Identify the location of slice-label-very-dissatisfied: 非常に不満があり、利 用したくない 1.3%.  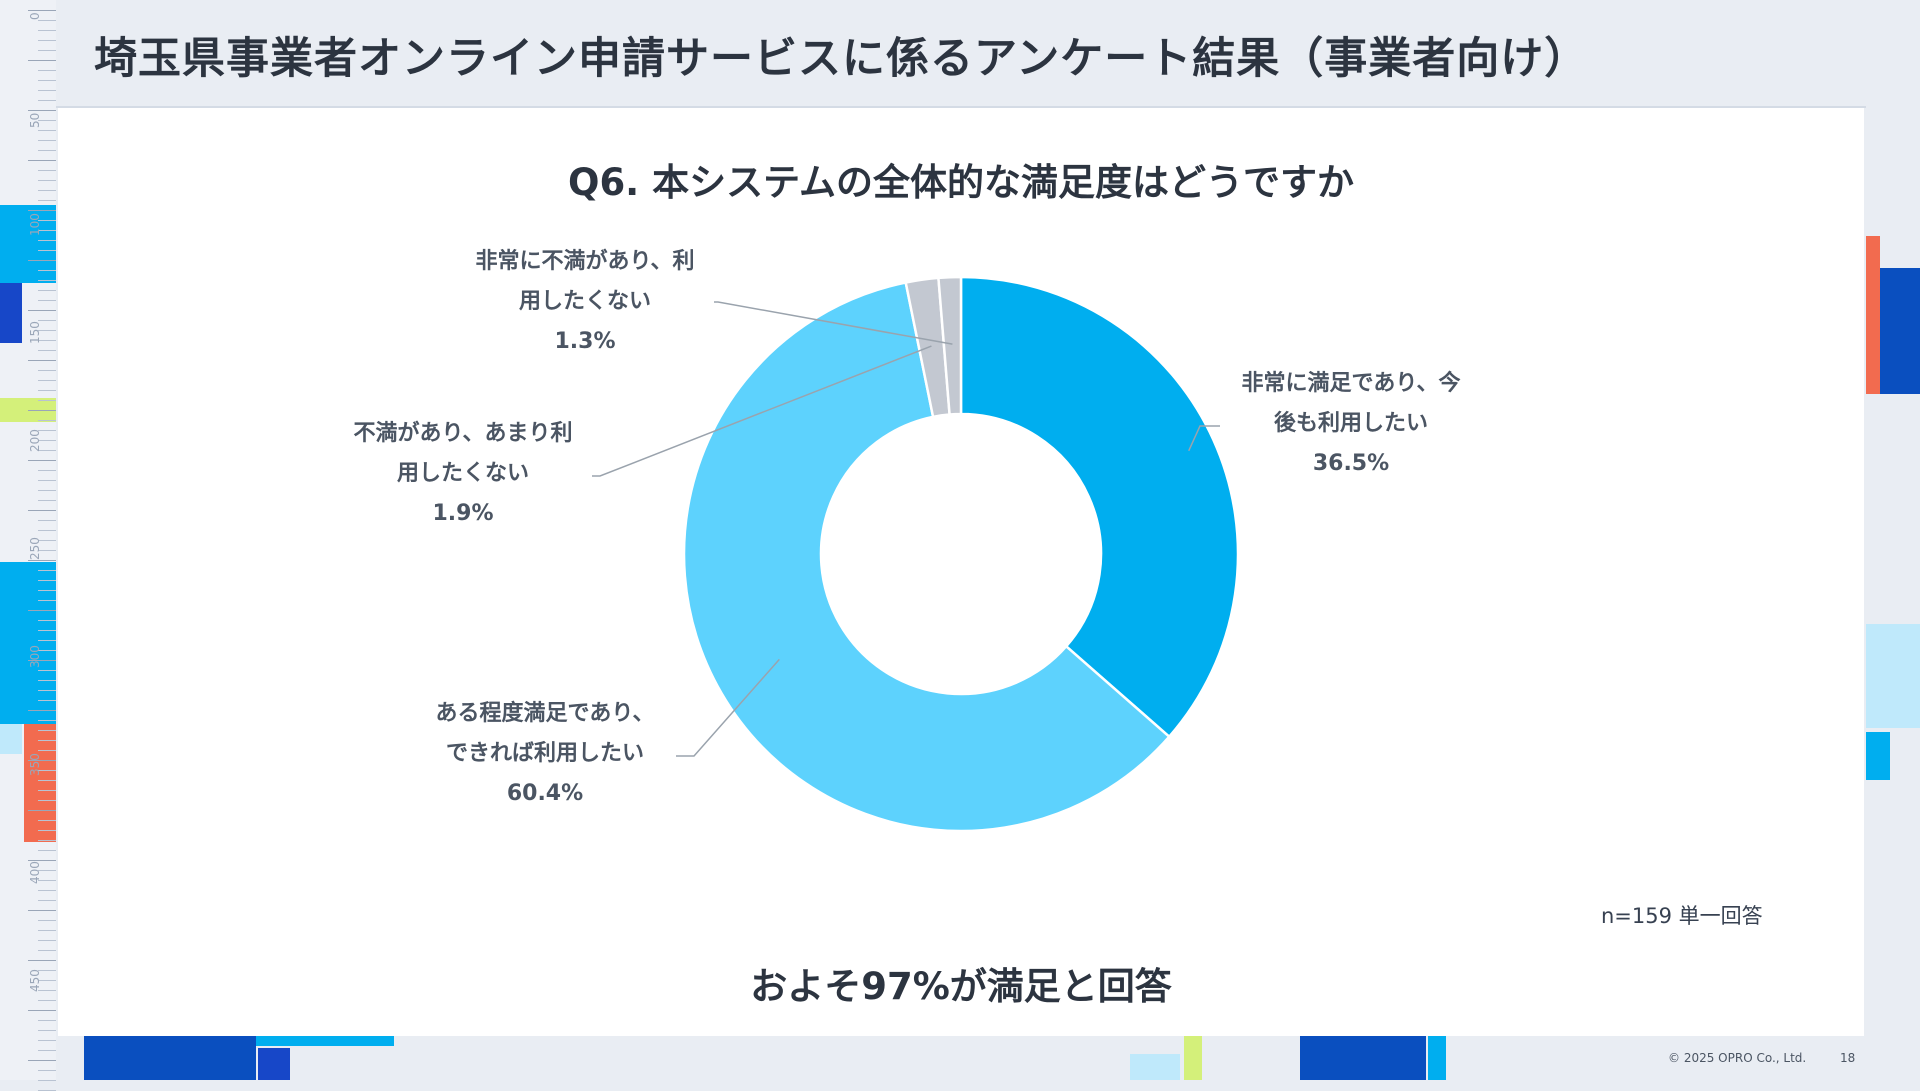
(585, 302).